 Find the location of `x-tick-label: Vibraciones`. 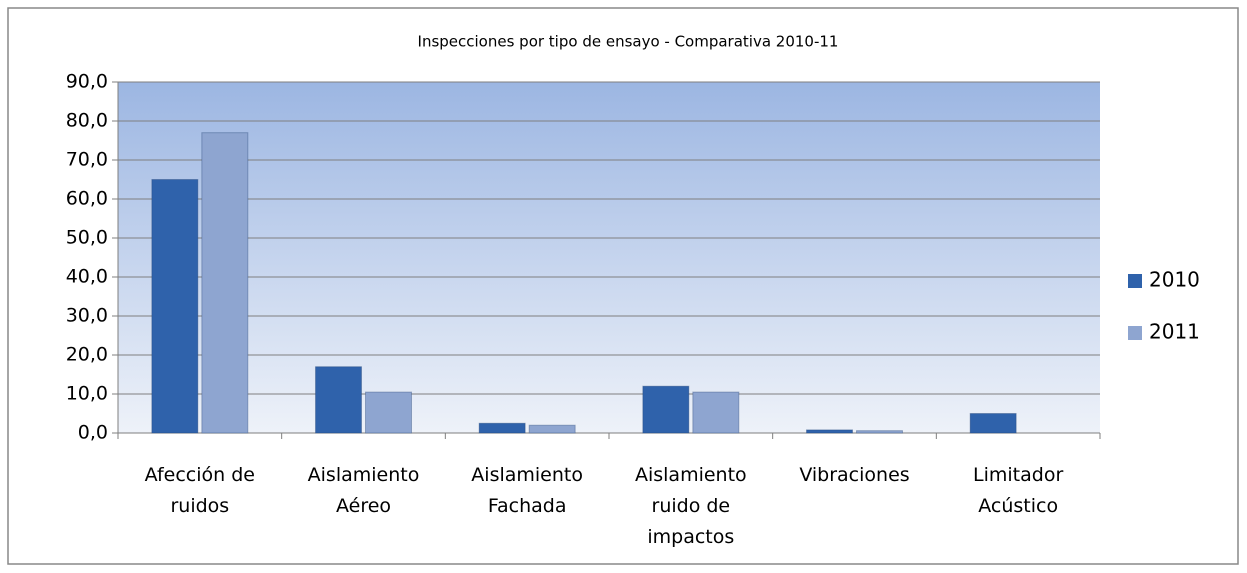

x-tick-label: Vibraciones is located at coordinates (854, 475).